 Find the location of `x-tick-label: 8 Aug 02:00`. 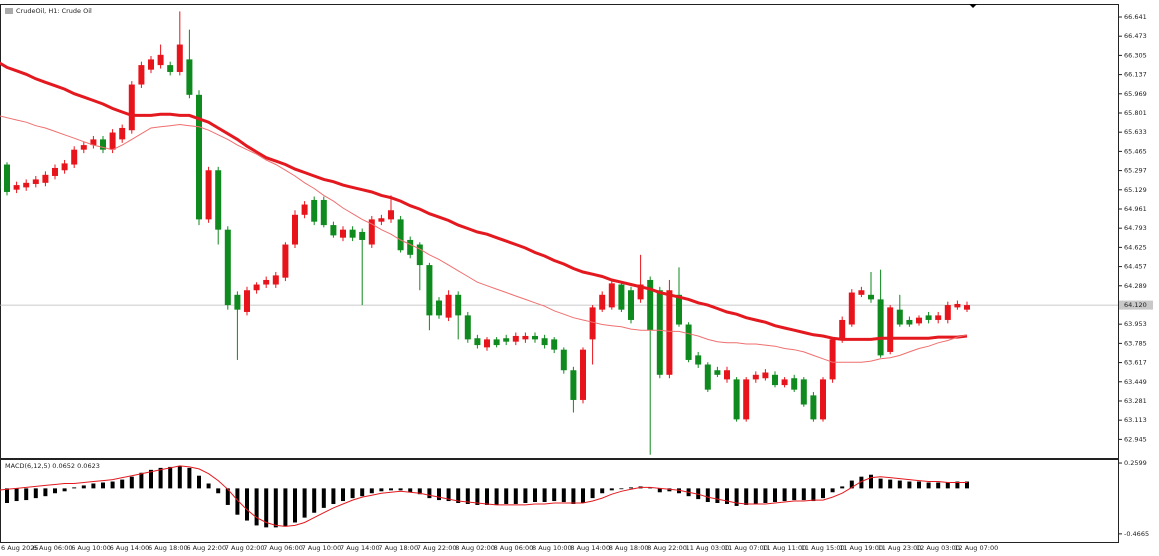

x-tick-label: 8 Aug 02:00 is located at coordinates (475, 548).